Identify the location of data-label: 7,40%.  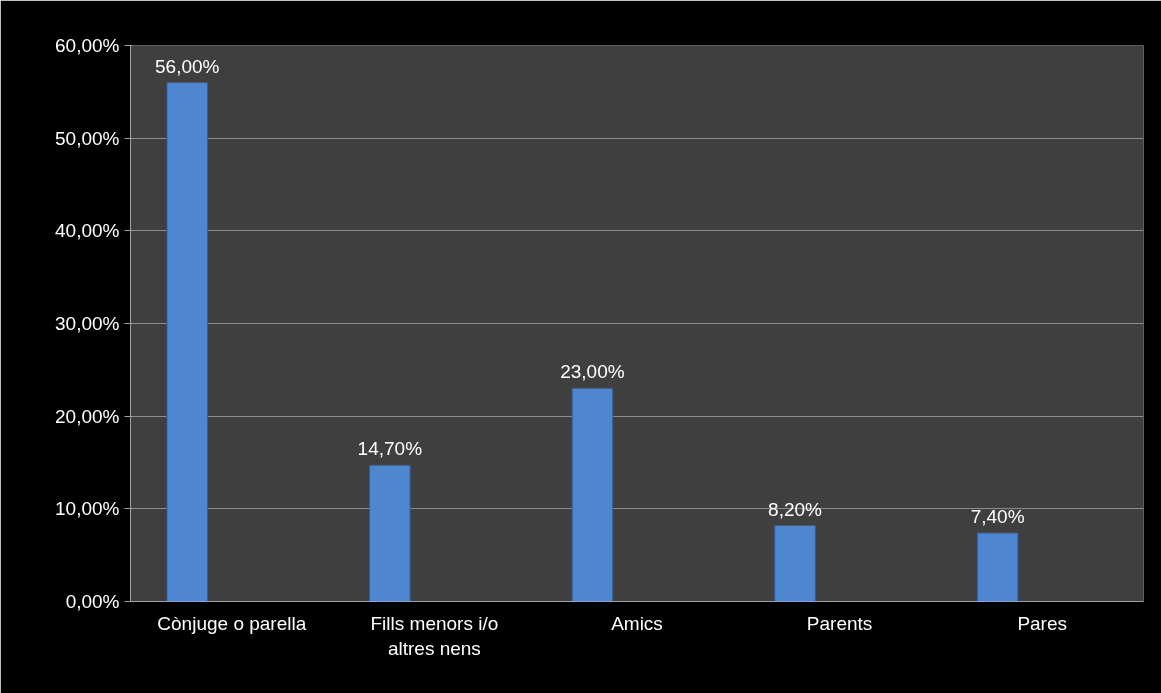
(997, 516).